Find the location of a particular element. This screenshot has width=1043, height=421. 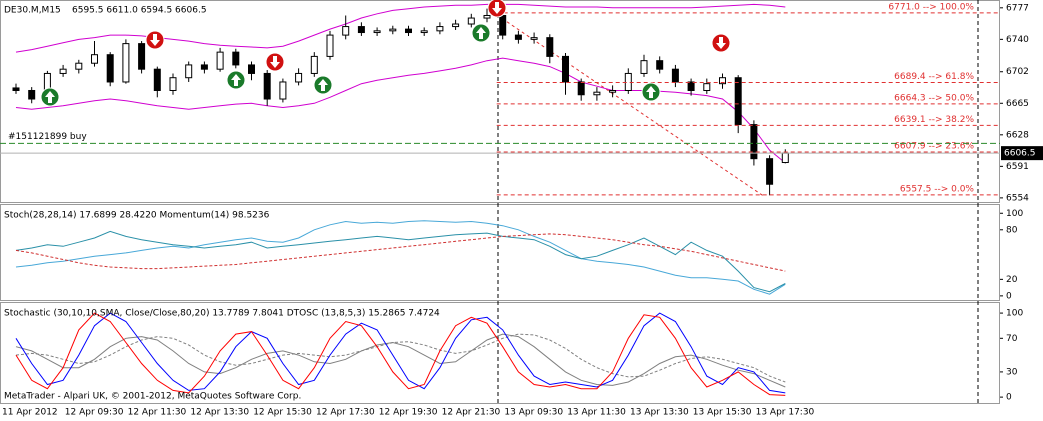

x-tick-label: 12 Apr 15:30 is located at coordinates (282, 413).